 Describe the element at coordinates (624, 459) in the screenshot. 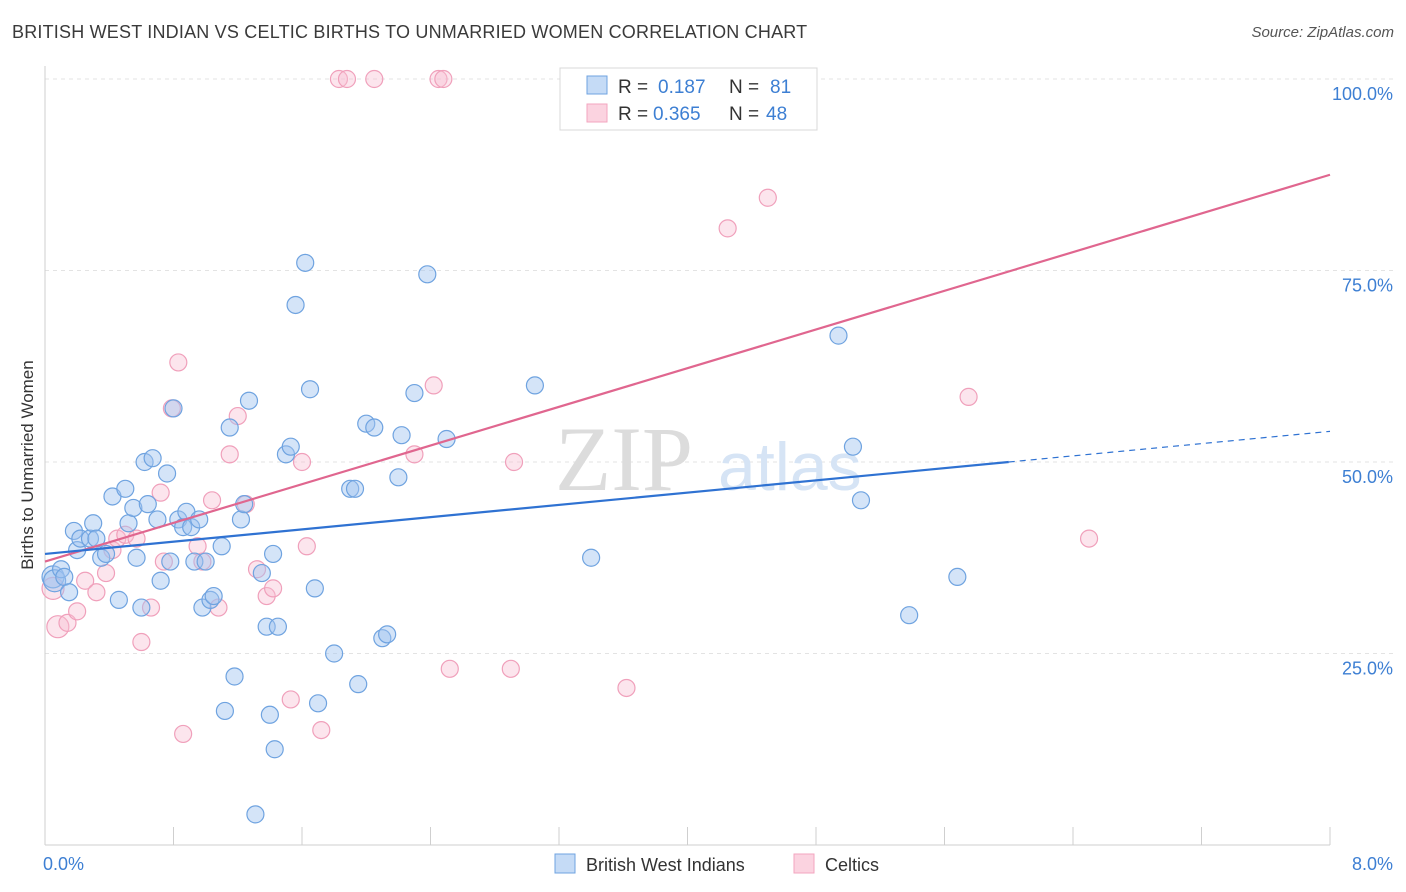

I see `watermark-zip: ZIP` at that location.